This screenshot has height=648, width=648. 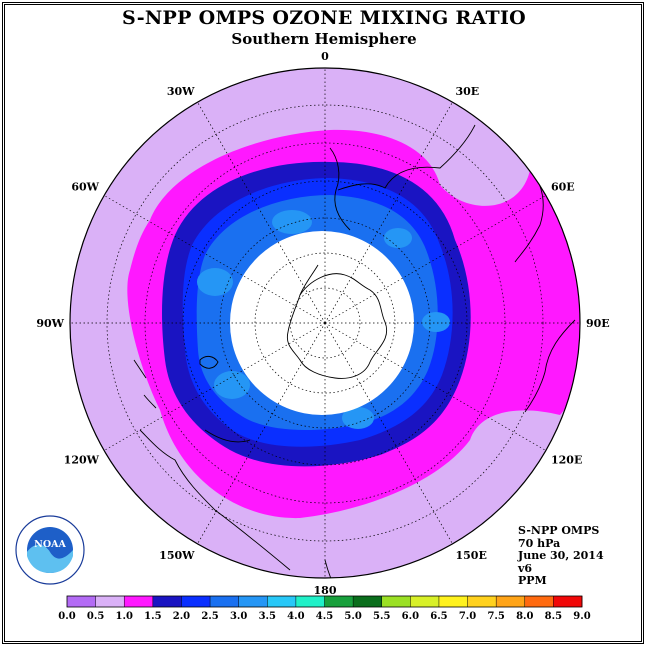 What do you see at coordinates (381, 616) in the screenshot?
I see `colorbar-tick-label: 5.5` at bounding box center [381, 616].